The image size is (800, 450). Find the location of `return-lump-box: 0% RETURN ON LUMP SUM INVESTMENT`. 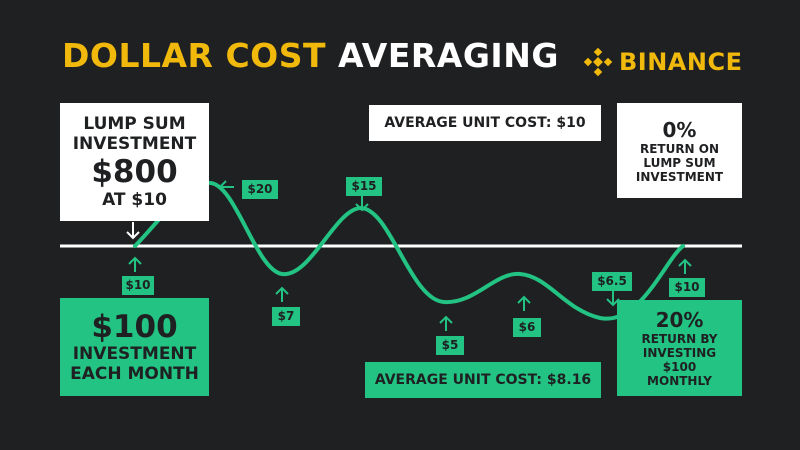

return-lump-box: 0% RETURN ON LUMP SUM INVESTMENT is located at coordinates (679, 150).